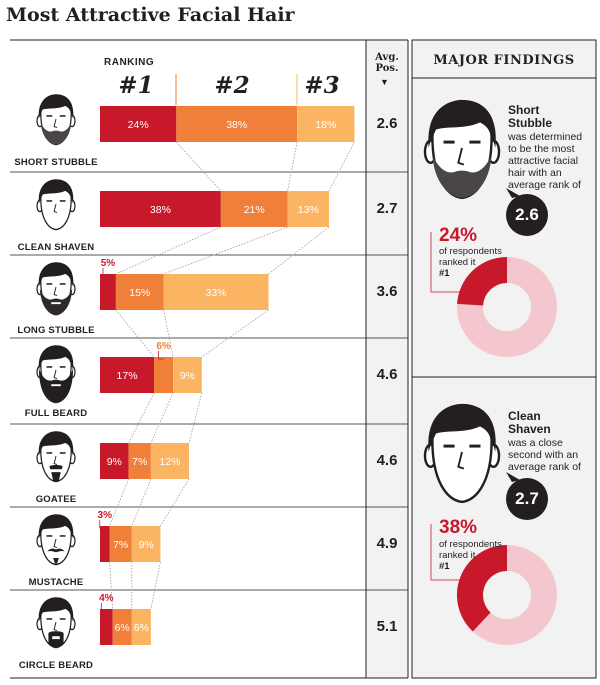  Describe the element at coordinates (543, 455) in the screenshot. I see `finding-2-desc-line: second with an` at that location.